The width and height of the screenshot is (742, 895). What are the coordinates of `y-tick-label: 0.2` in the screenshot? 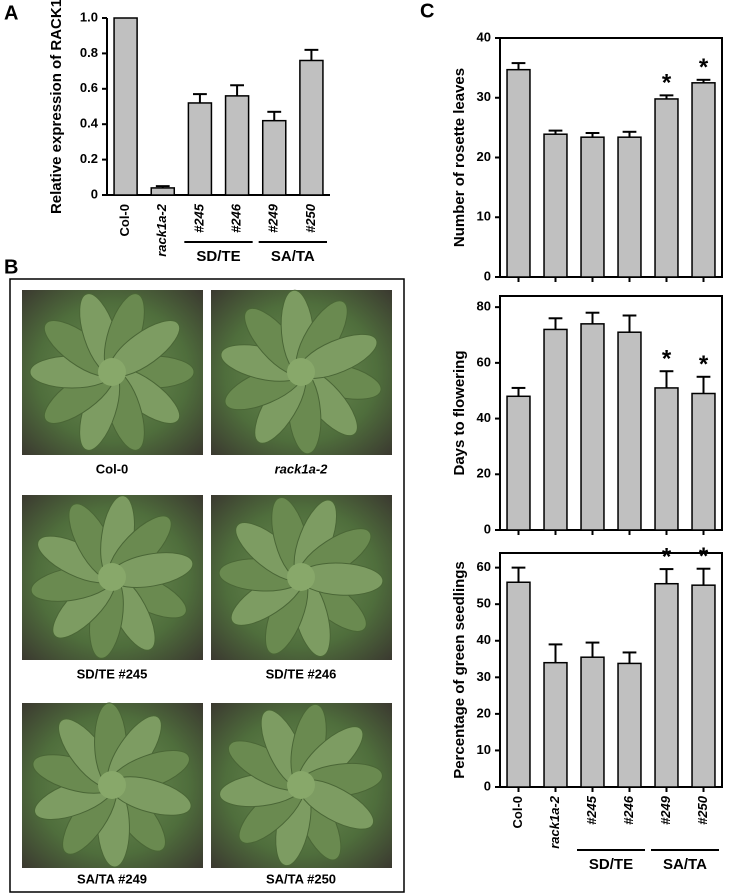 It's located at (89, 158).